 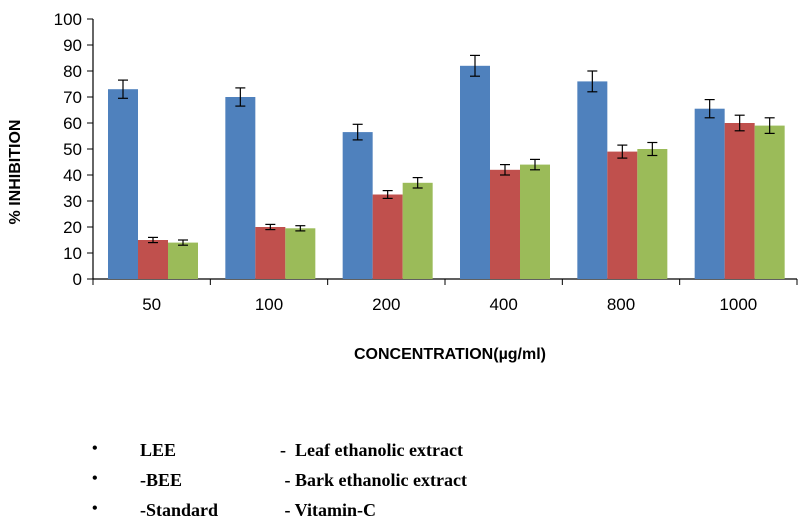 I want to click on y-axis-label: % INHIBITION, so click(x=15, y=172).